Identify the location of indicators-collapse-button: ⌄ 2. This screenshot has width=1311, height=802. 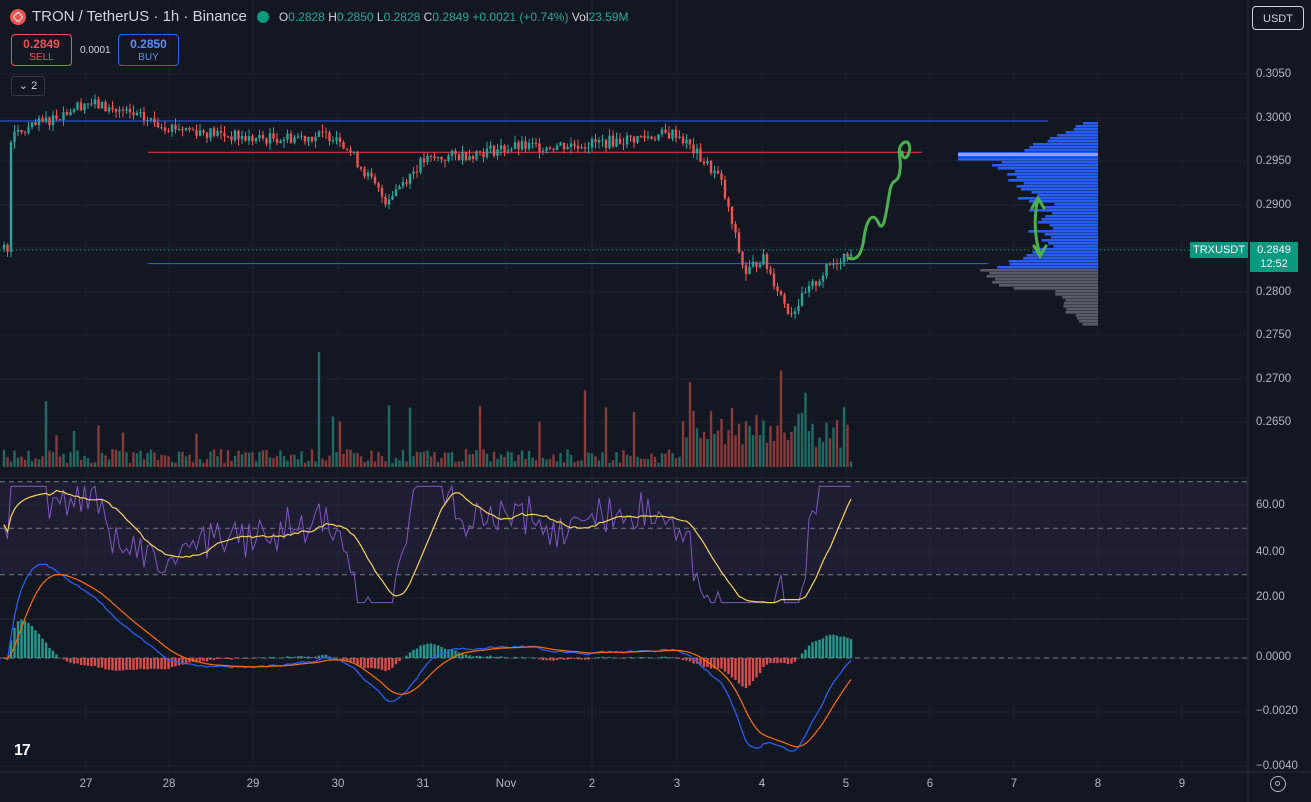
(28, 86).